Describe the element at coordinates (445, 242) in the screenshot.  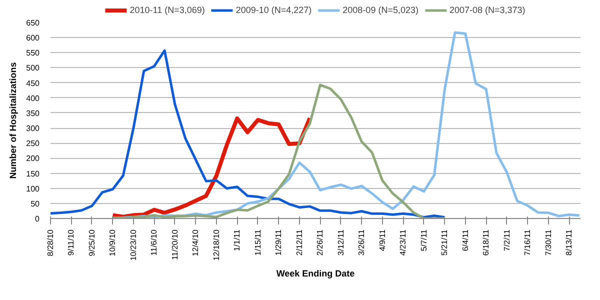
I see `x-tick-label: 5/21/11` at that location.